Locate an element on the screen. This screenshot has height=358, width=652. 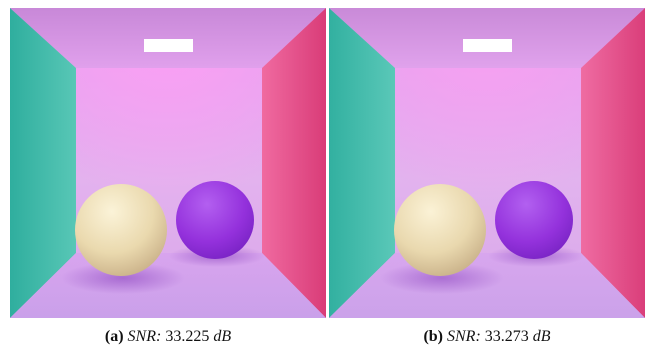
caption-b: (b) SNR: 33.273 dB is located at coordinates (487, 337).